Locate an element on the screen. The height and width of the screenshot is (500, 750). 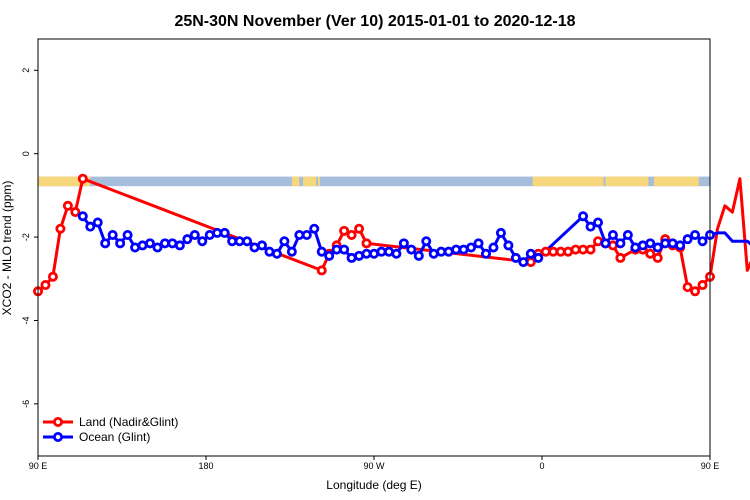
y-axis: 2 0 -2 -4 -6 is located at coordinates (29, 238).